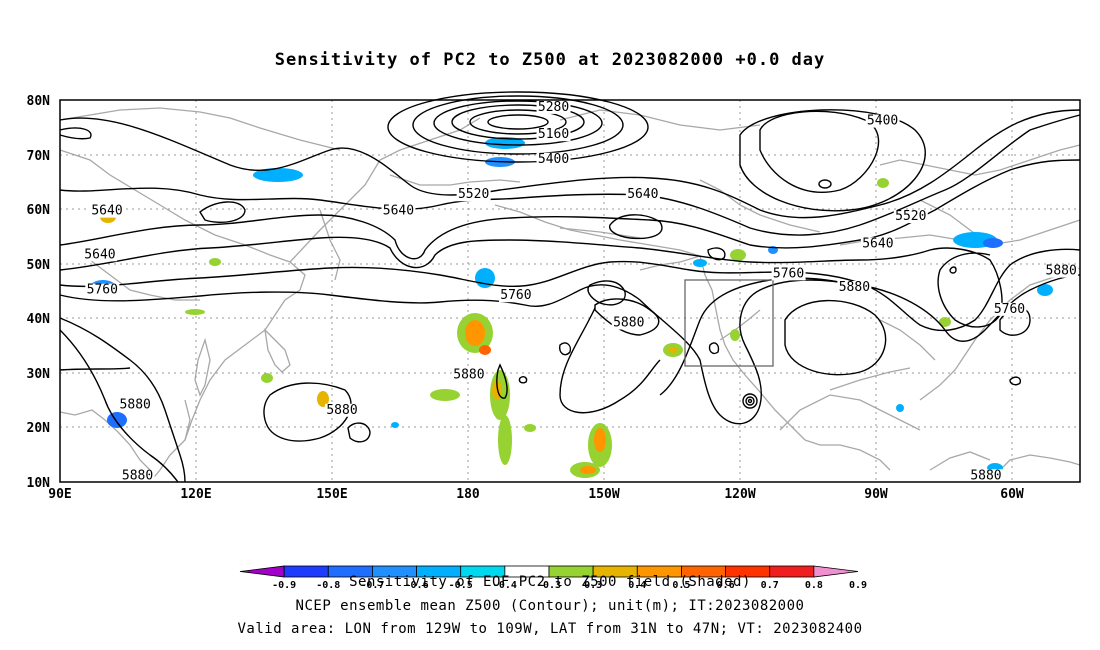  I want to click on colorbar-tick-label: -0.6, so click(417, 585).